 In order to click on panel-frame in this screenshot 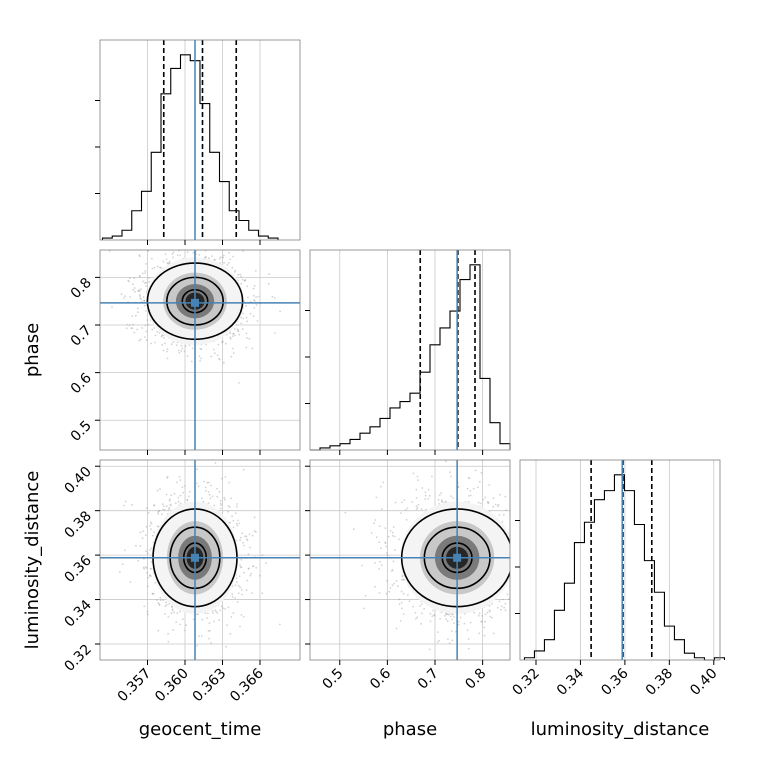, I will do `click(200, 140)`.